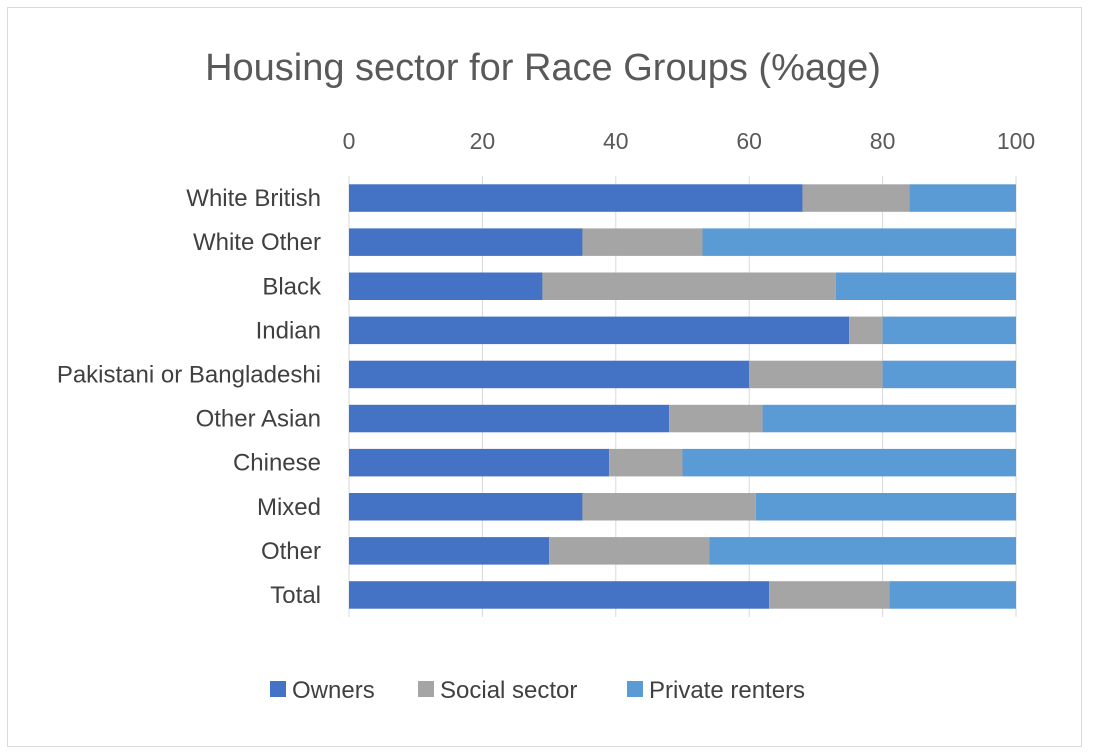 This screenshot has width=1120, height=754. Describe the element at coordinates (258, 419) in the screenshot. I see `category-label: Other Asian` at that location.